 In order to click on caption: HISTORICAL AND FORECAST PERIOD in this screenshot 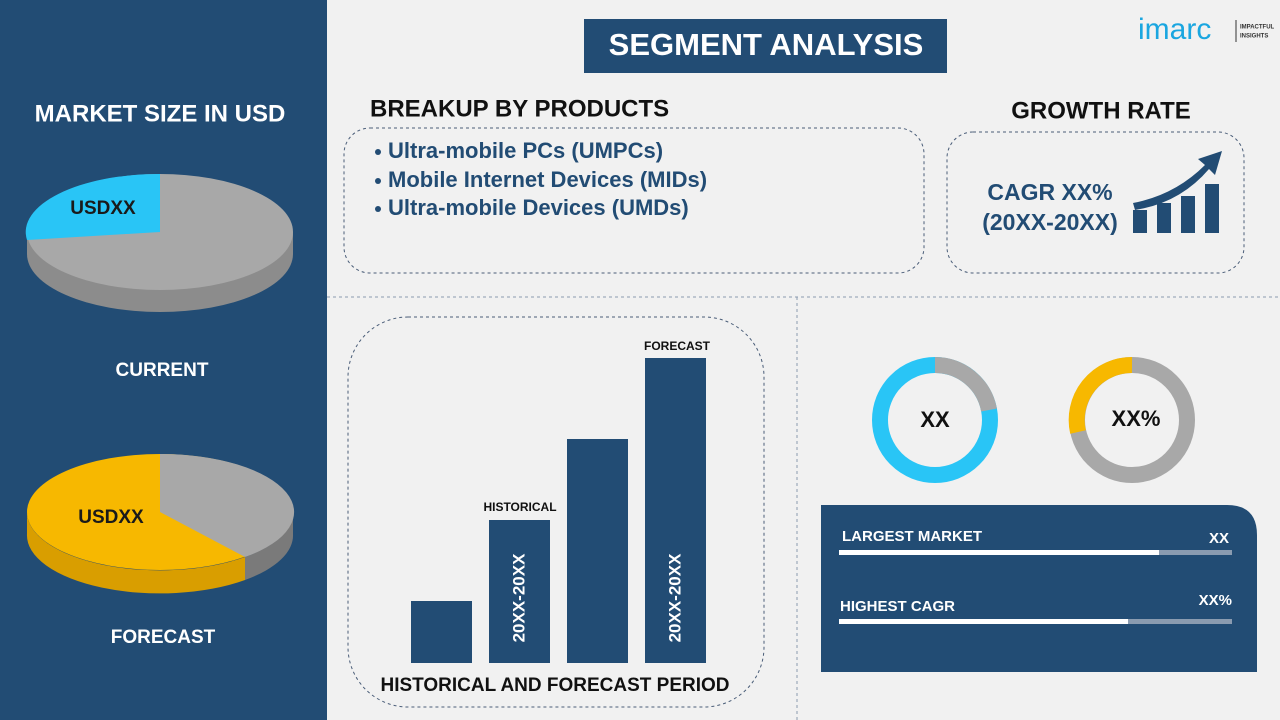, I will do `click(554, 685)`.